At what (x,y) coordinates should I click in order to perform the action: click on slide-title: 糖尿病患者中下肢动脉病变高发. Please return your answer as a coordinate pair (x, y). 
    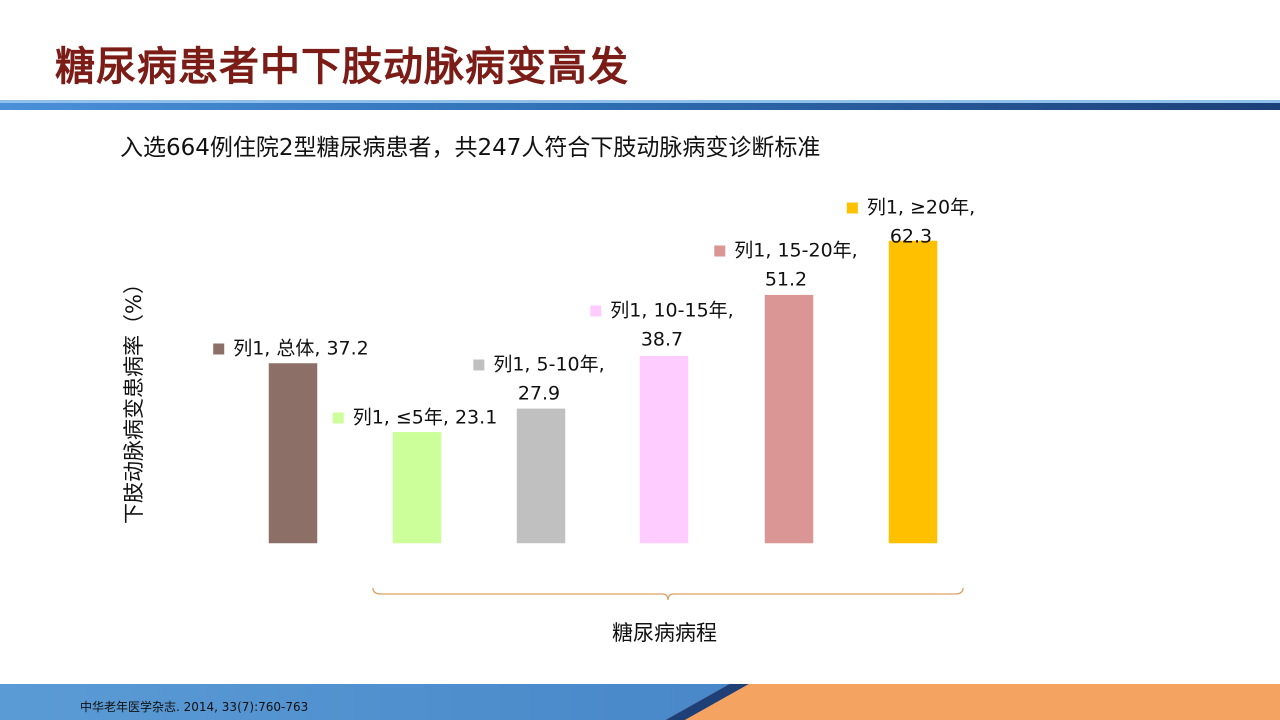
    Looking at the image, I should click on (342, 67).